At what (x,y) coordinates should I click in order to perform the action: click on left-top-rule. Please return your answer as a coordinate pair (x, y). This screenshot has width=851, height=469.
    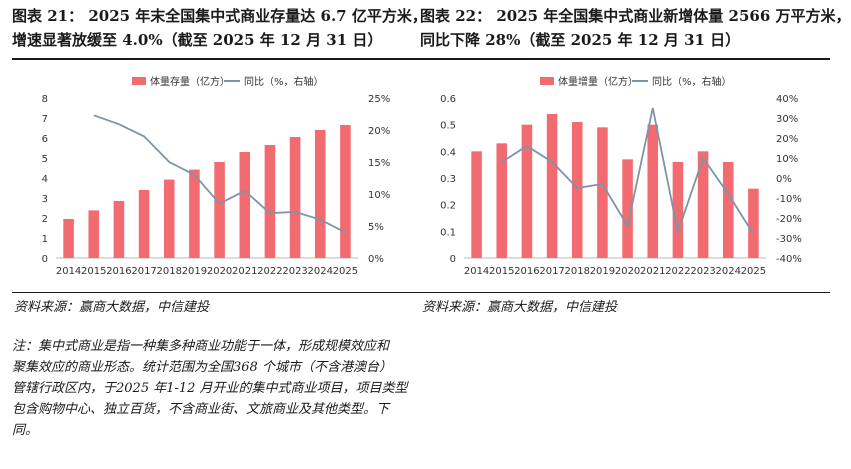
    Looking at the image, I should click on (217, 59).